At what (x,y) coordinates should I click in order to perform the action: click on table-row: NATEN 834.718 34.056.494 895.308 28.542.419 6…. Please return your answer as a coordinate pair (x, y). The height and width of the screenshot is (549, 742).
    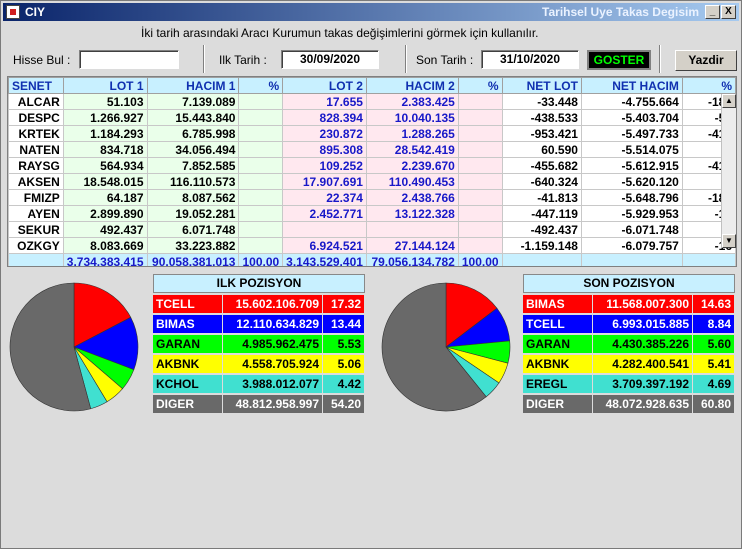
    Looking at the image, I should click on (372, 149).